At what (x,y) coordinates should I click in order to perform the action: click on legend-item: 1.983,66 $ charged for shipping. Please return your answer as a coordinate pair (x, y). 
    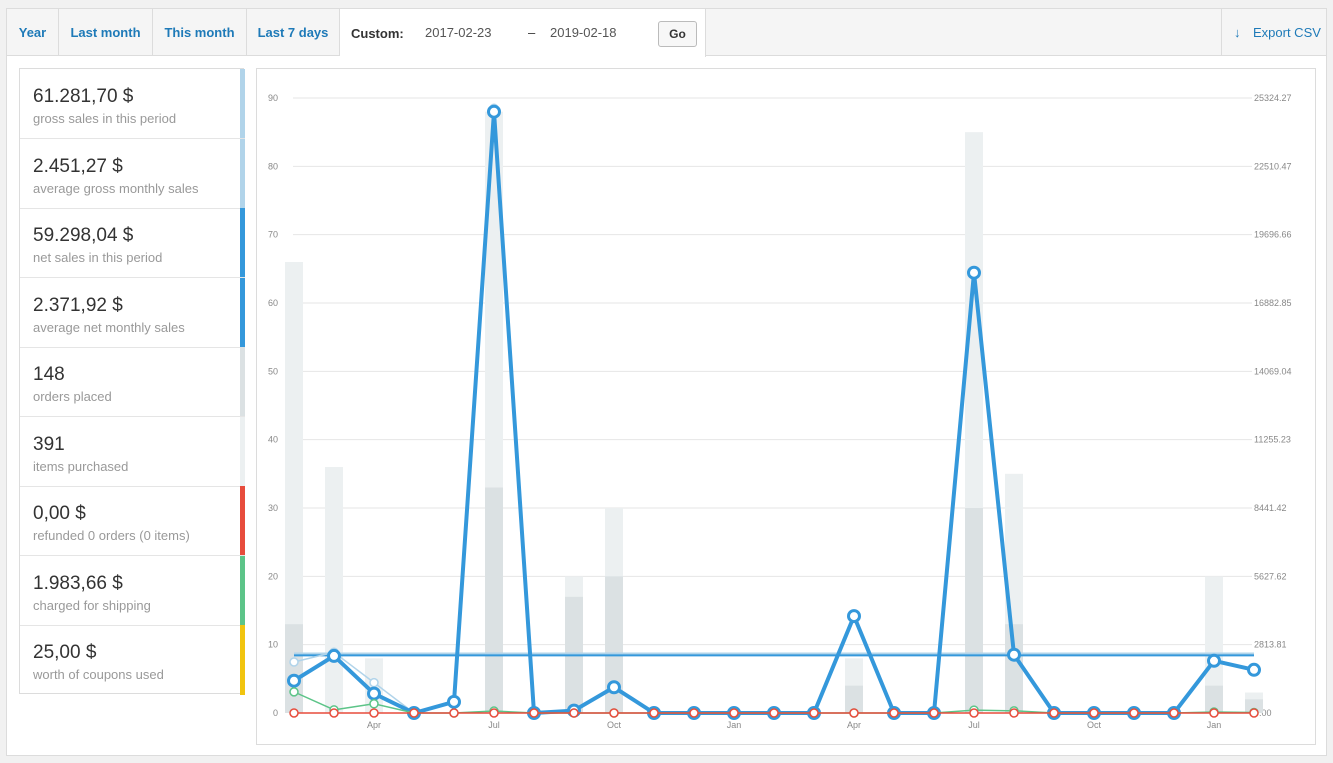
    Looking at the image, I should click on (132, 590).